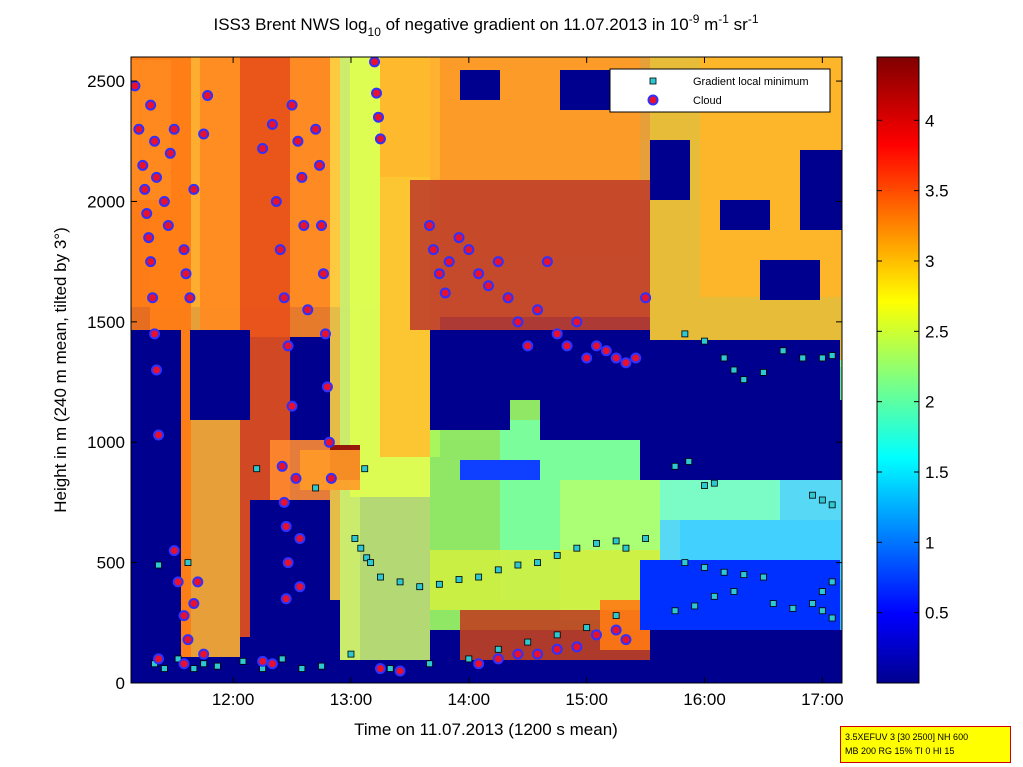  Describe the element at coordinates (929, 542) in the screenshot. I see `colorbar-tick-label: 1` at that location.